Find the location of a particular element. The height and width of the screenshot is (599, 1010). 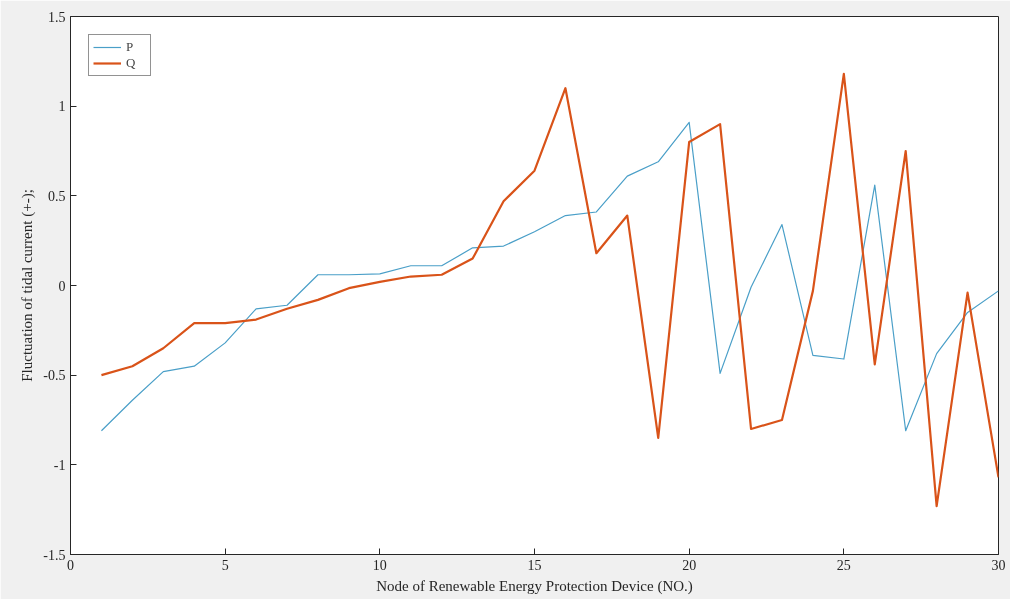

x-tick-label: 20 is located at coordinates (689, 565).